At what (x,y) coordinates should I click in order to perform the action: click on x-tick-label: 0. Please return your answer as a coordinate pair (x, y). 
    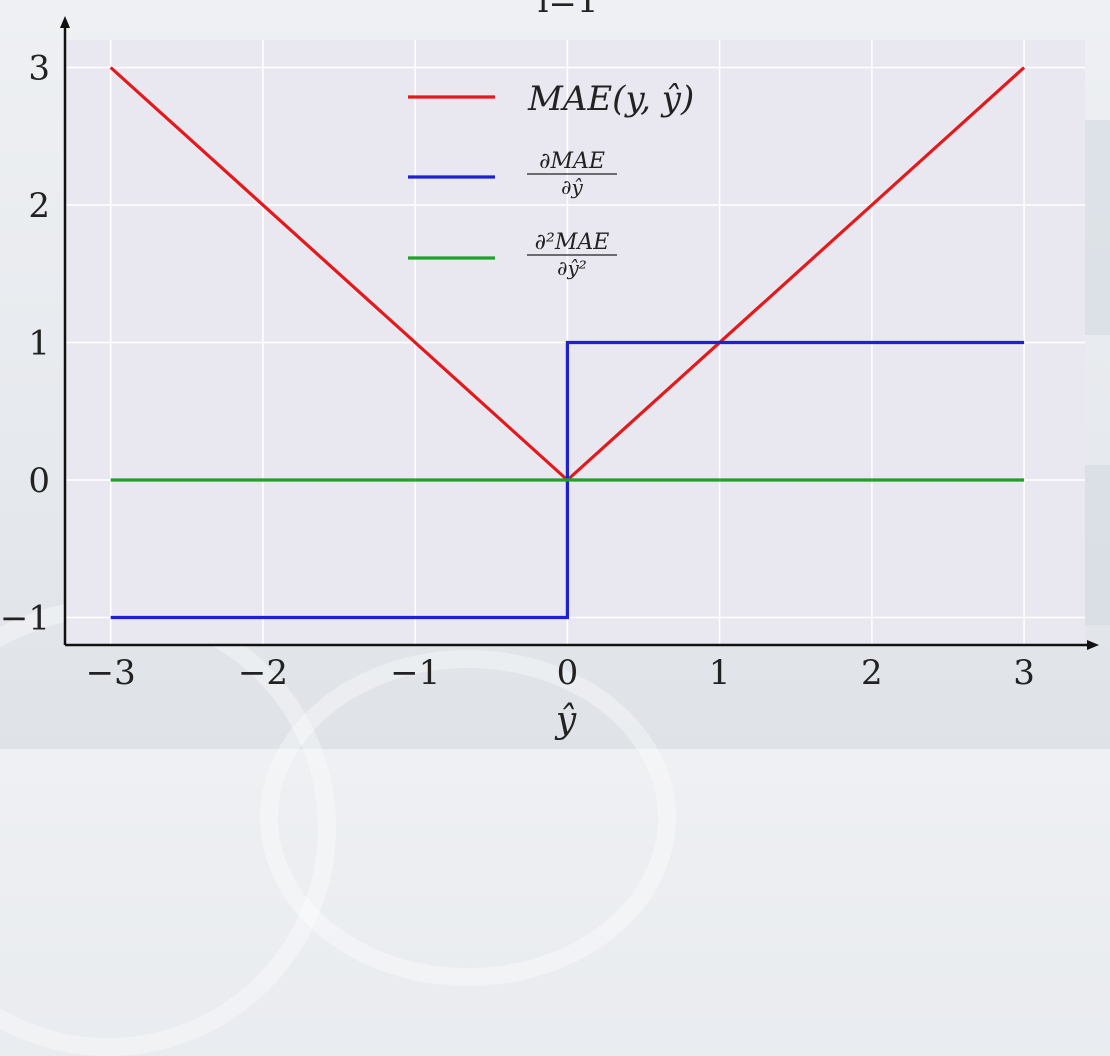
    Looking at the image, I should click on (568, 673).